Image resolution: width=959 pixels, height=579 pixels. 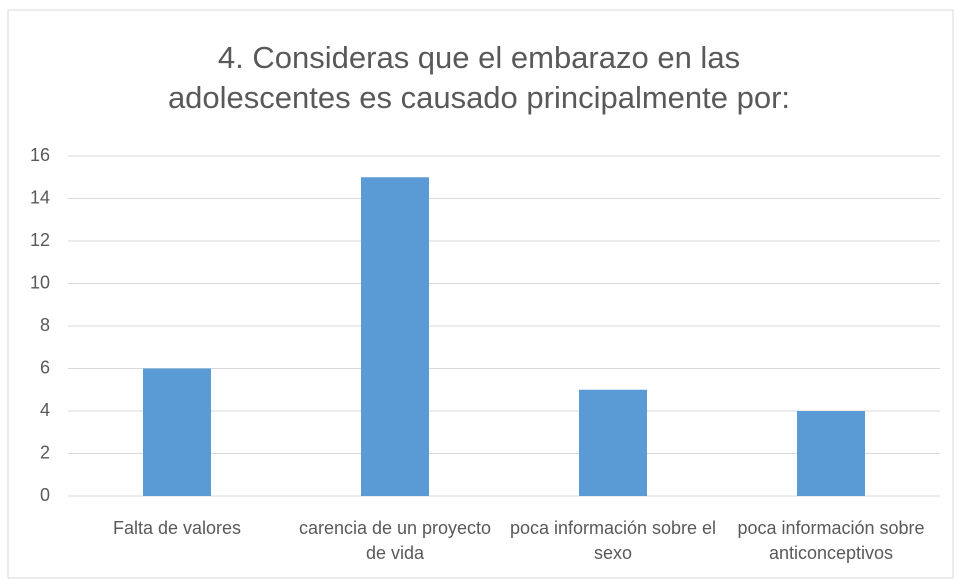 What do you see at coordinates (395, 540) in the screenshot?
I see `x-tick-label: carencia de un proyecto de vida` at bounding box center [395, 540].